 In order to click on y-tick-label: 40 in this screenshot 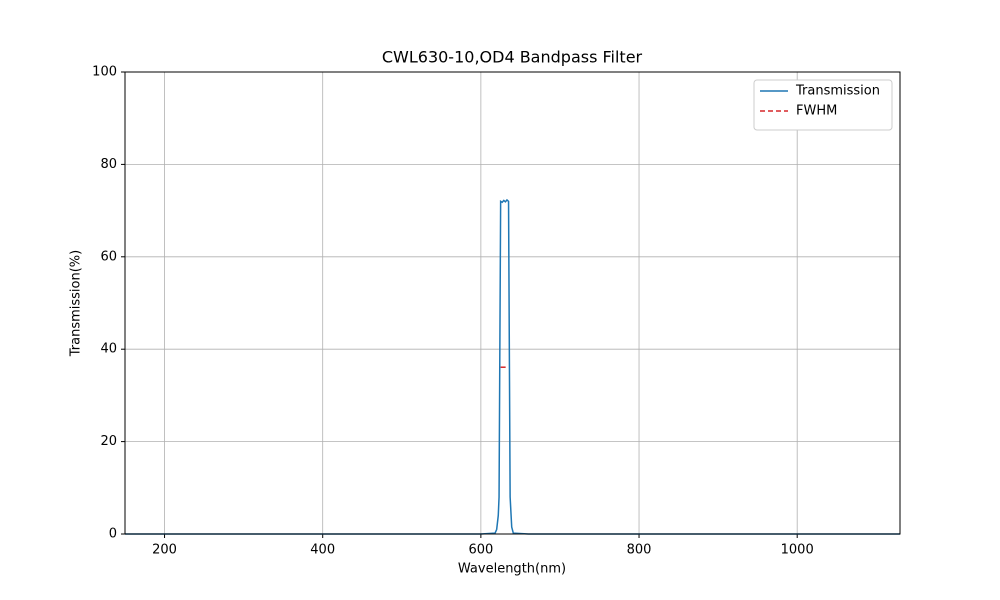, I will do `click(108, 349)`.